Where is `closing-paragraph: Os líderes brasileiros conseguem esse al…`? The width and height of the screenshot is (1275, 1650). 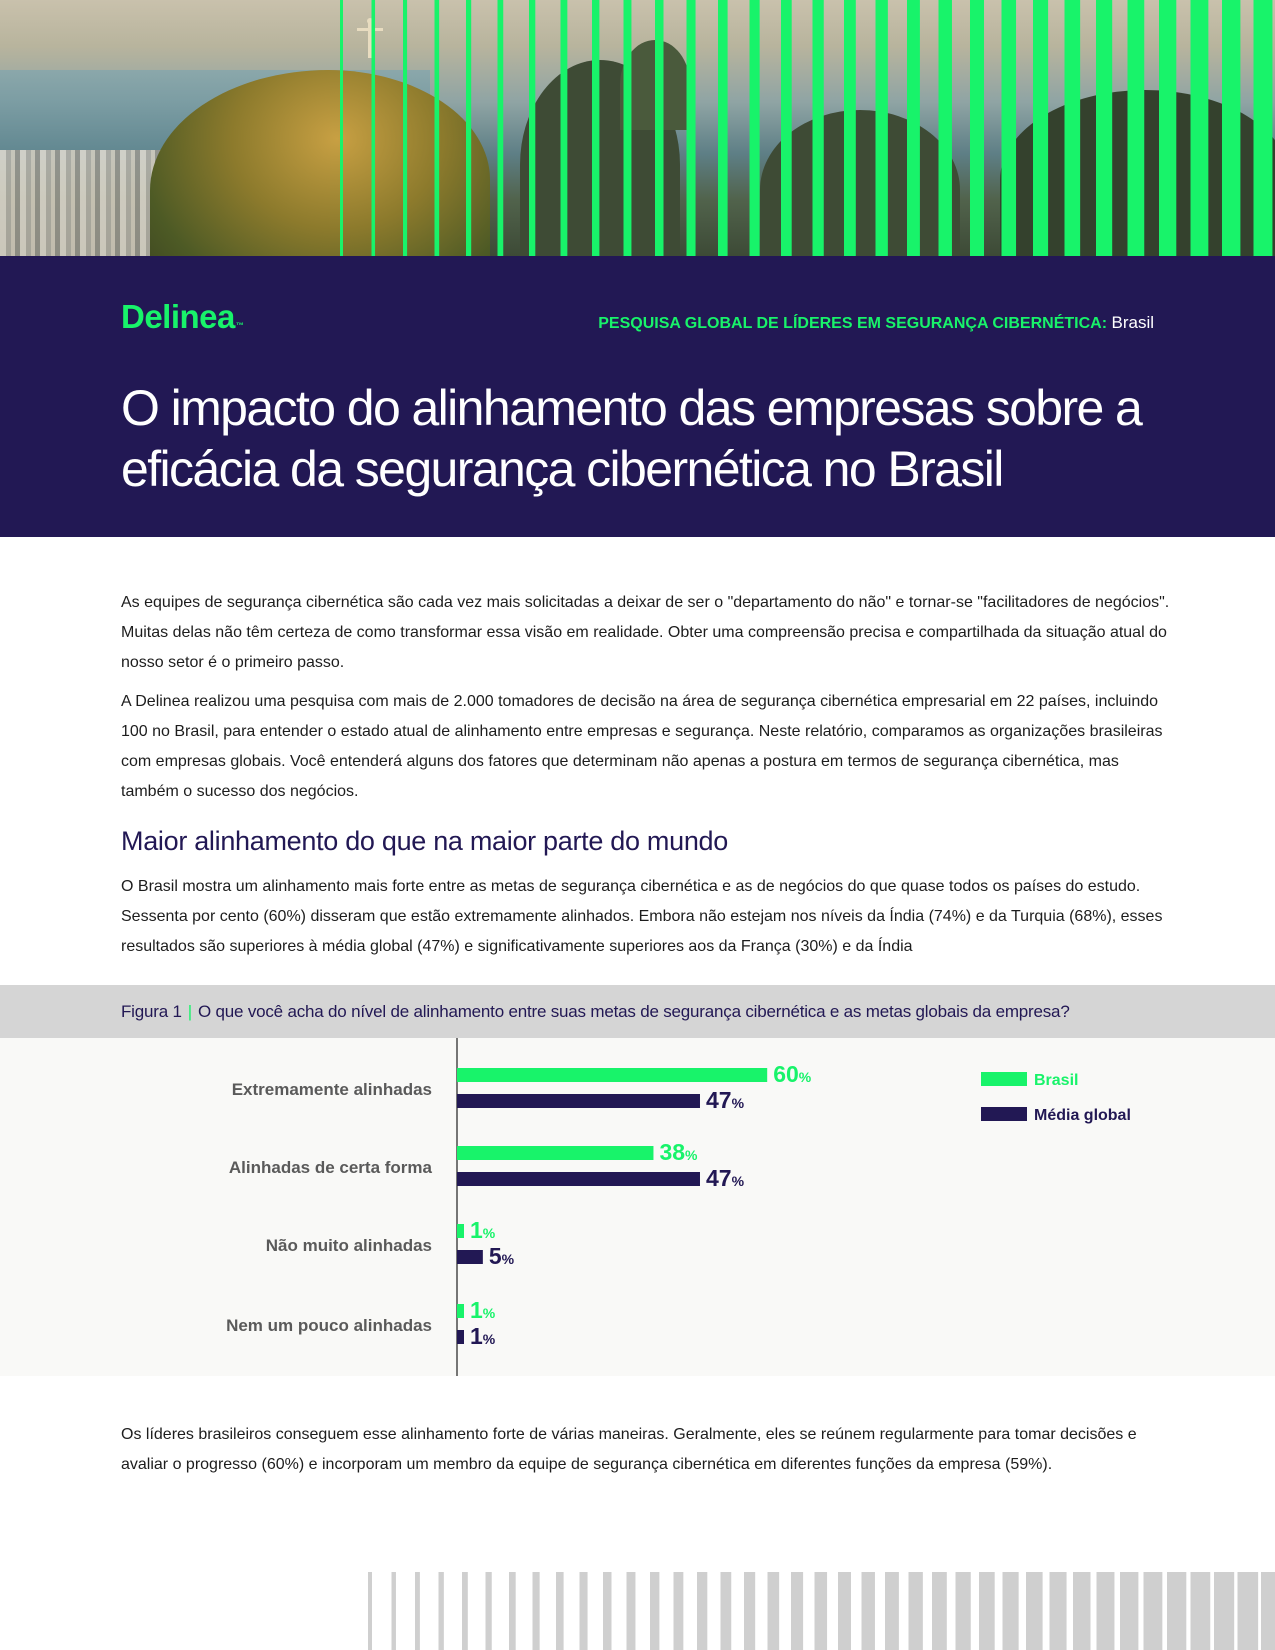
closing-paragraph: Os líderes brasileiros conseguem esse al… is located at coordinates (629, 1449).